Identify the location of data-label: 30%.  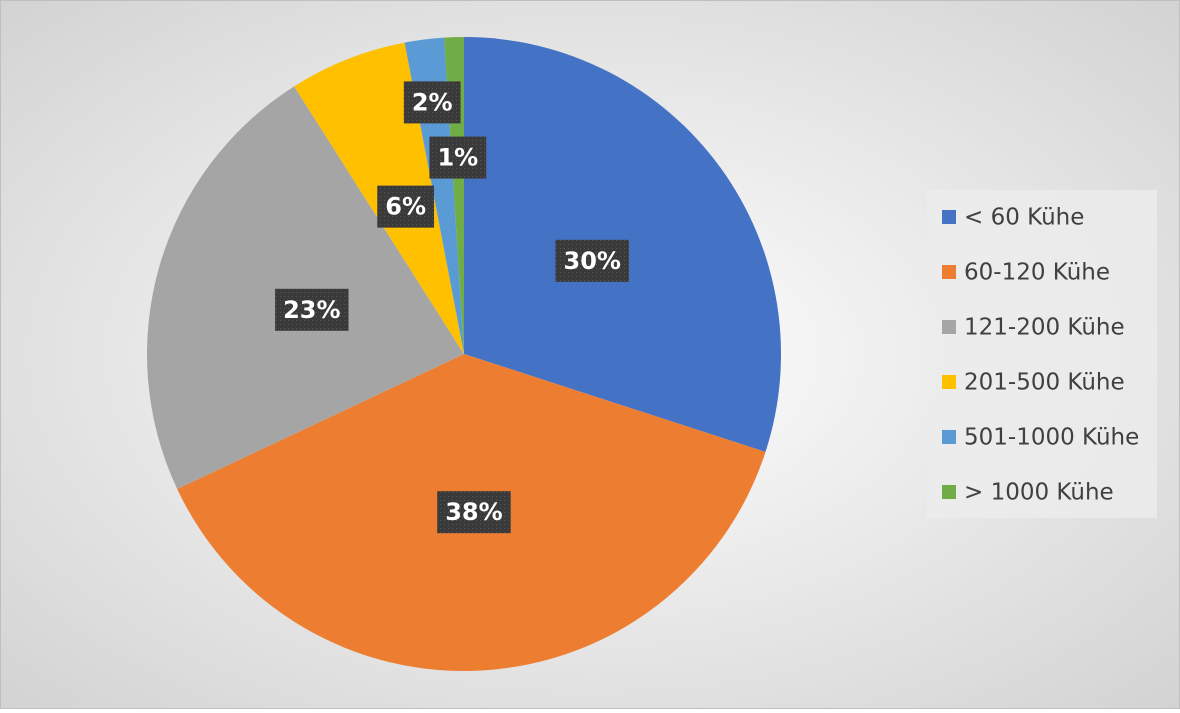
(592, 261).